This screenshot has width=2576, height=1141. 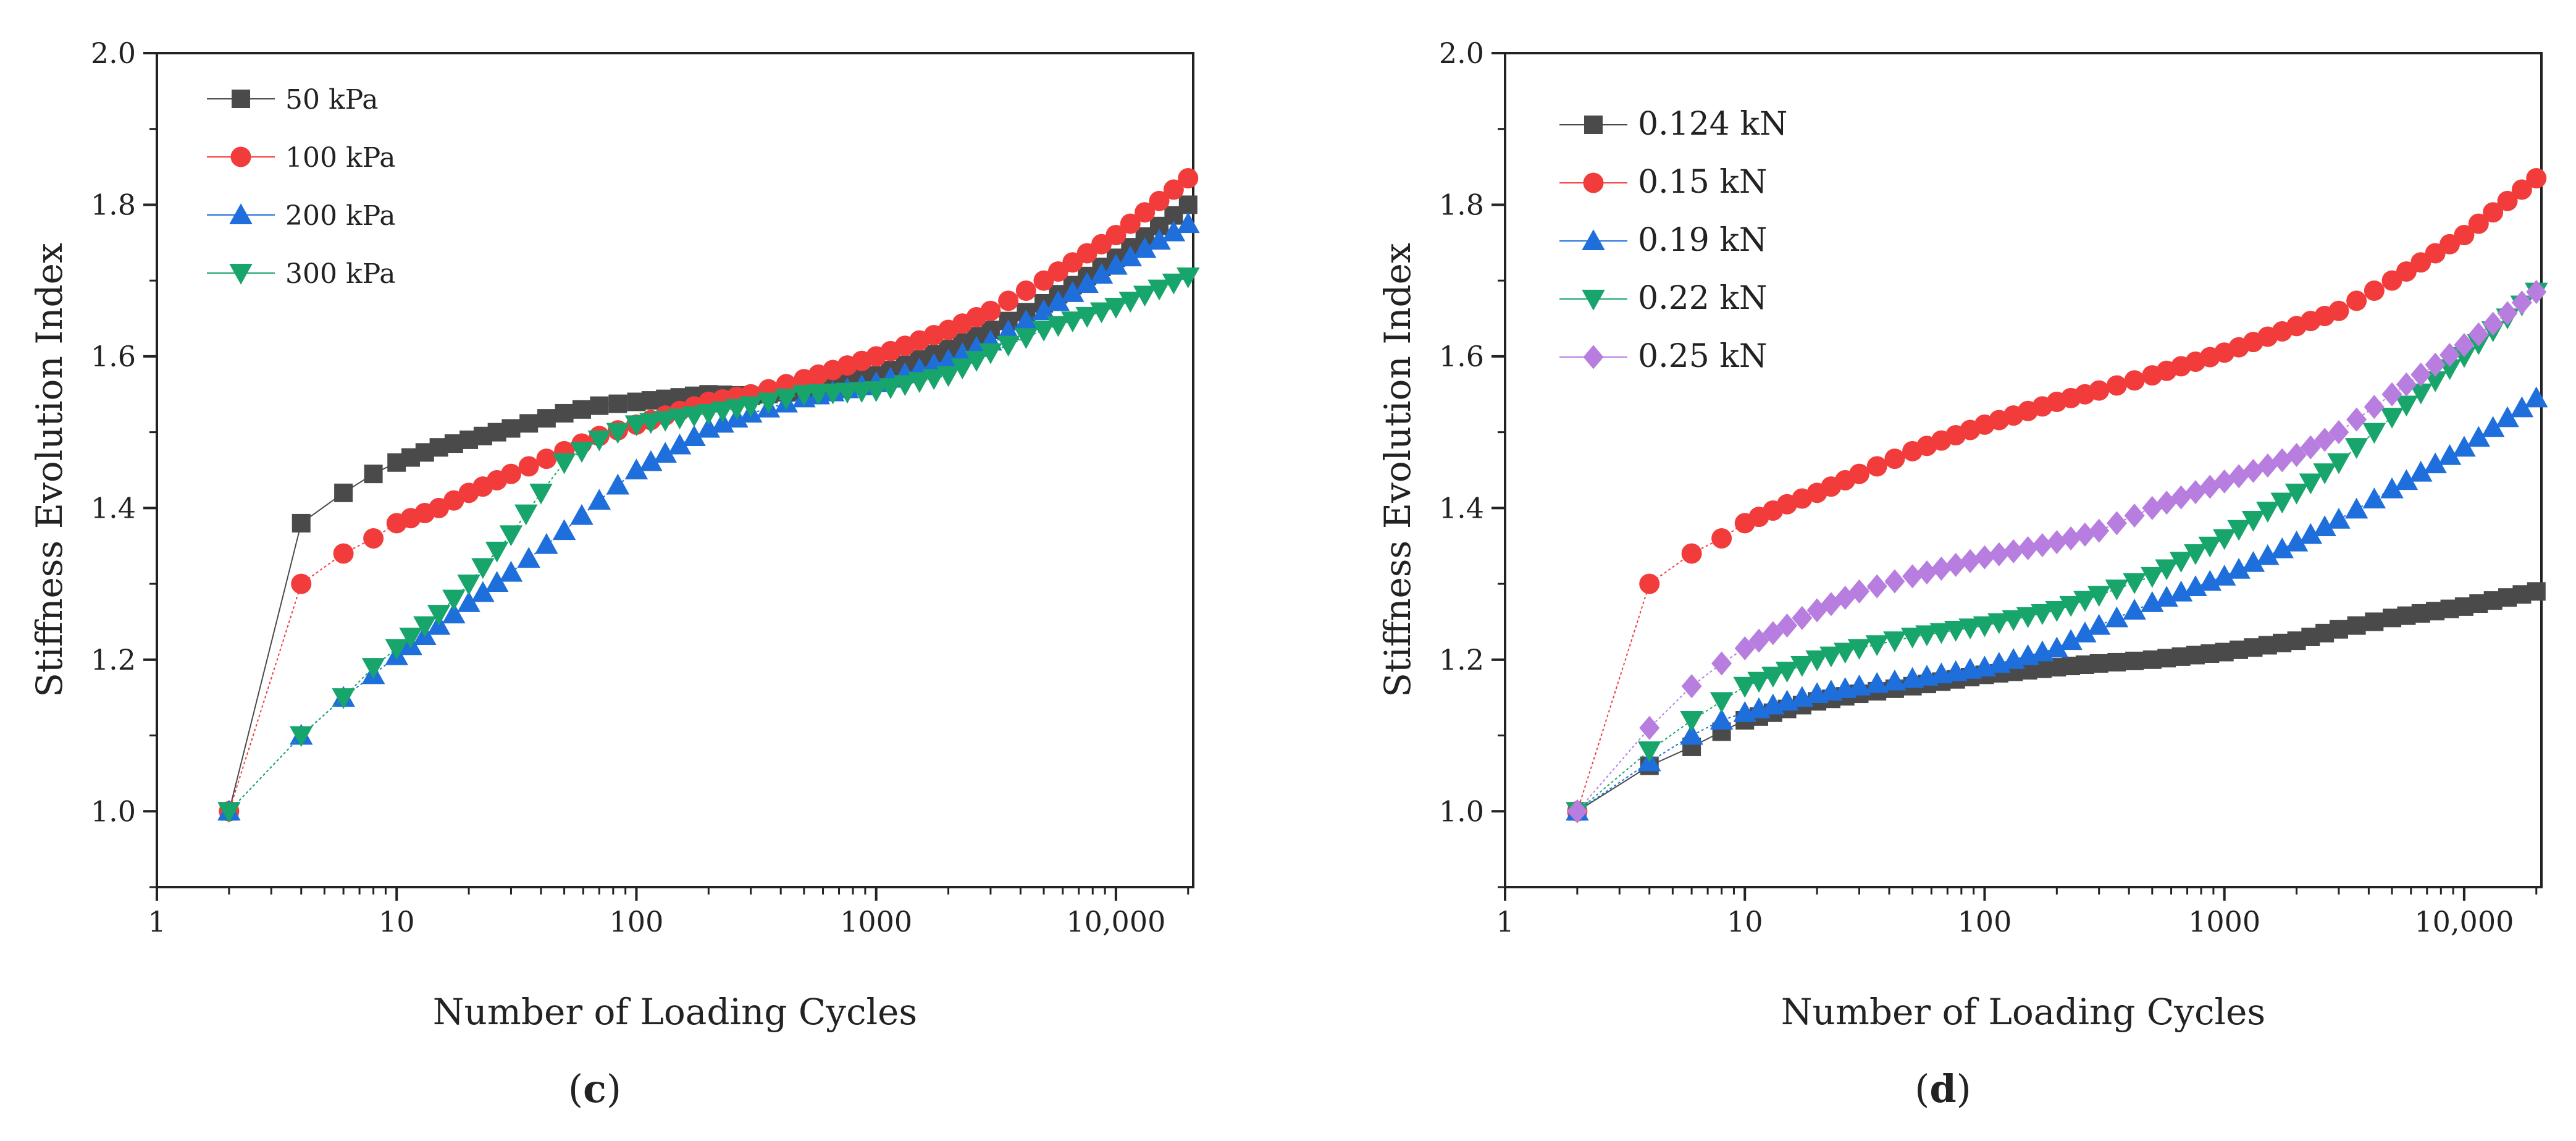 What do you see at coordinates (1461, 53) in the screenshot?
I see `chart-d-ytick-label: 2.0` at bounding box center [1461, 53].